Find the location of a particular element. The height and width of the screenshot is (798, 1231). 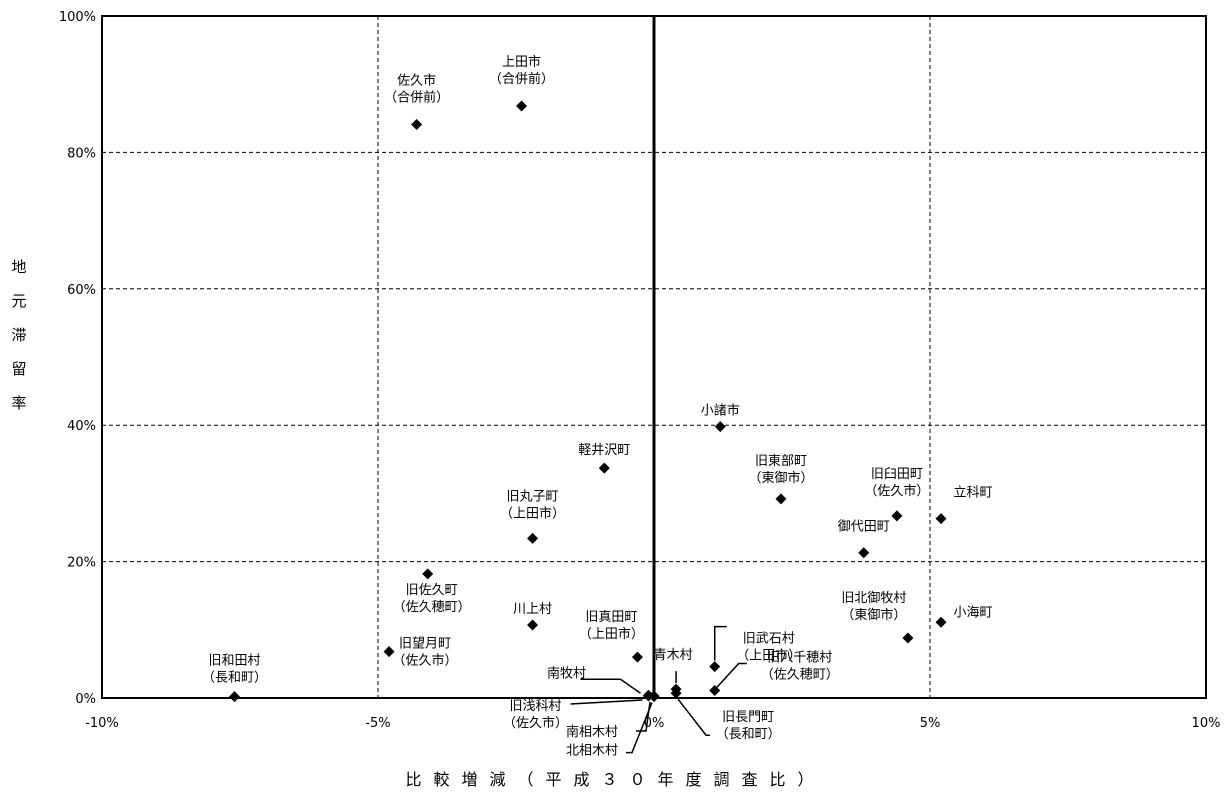

point-label: 旧臼田町 is located at coordinates (897, 474).